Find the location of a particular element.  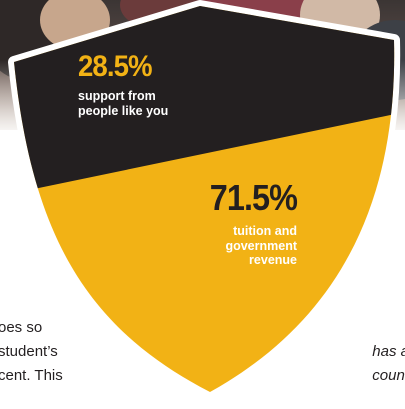

tuition-caption-line2: government is located at coordinates (261, 245).